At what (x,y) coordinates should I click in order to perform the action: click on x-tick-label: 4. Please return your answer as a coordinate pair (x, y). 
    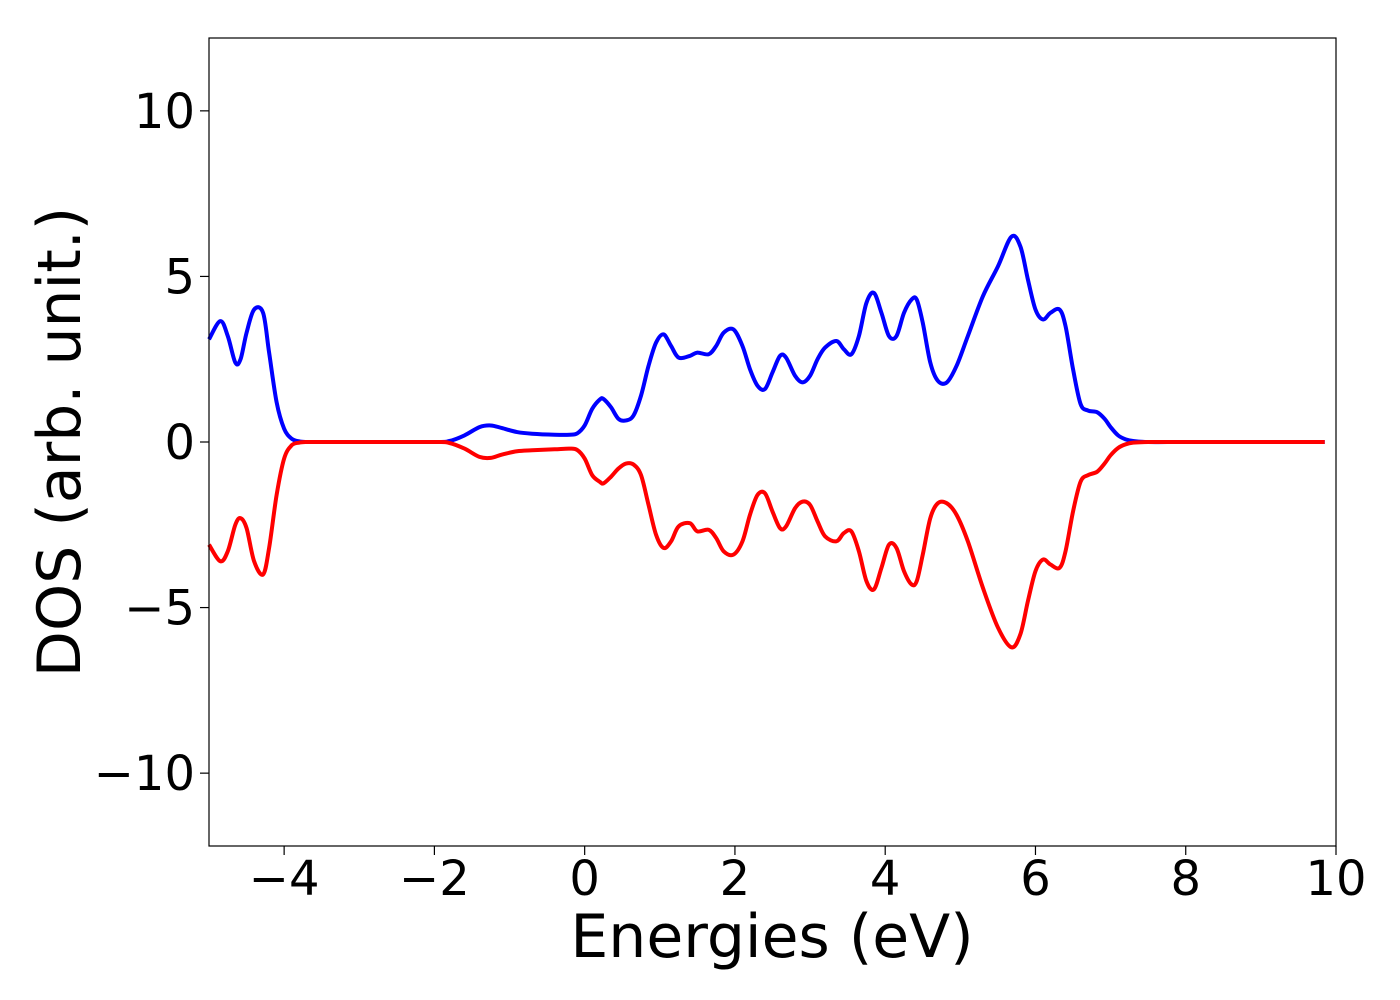
    Looking at the image, I should click on (885, 879).